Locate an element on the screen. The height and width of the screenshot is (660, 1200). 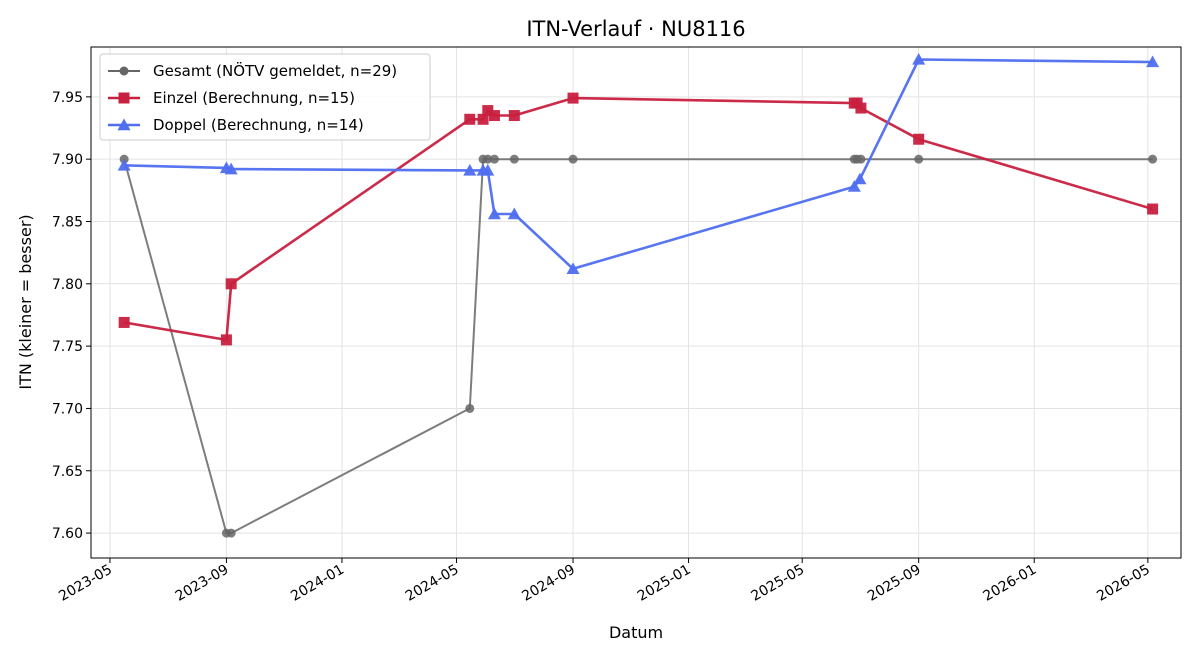
x-tick-label: 2026-05 is located at coordinates (1123, 583).